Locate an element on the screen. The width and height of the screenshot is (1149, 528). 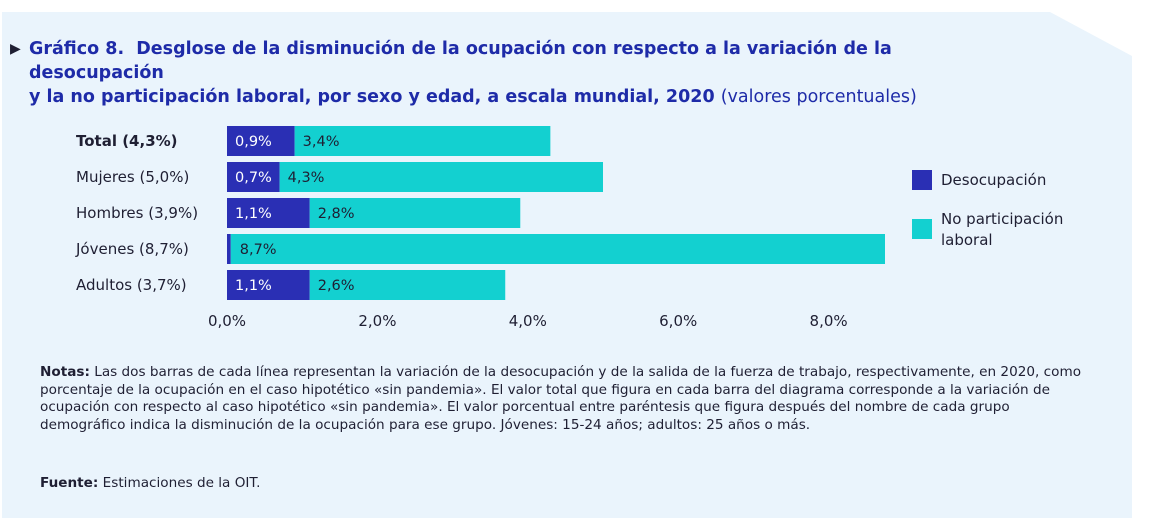
x-tick-label: 4,0% is located at coordinates (528, 321).